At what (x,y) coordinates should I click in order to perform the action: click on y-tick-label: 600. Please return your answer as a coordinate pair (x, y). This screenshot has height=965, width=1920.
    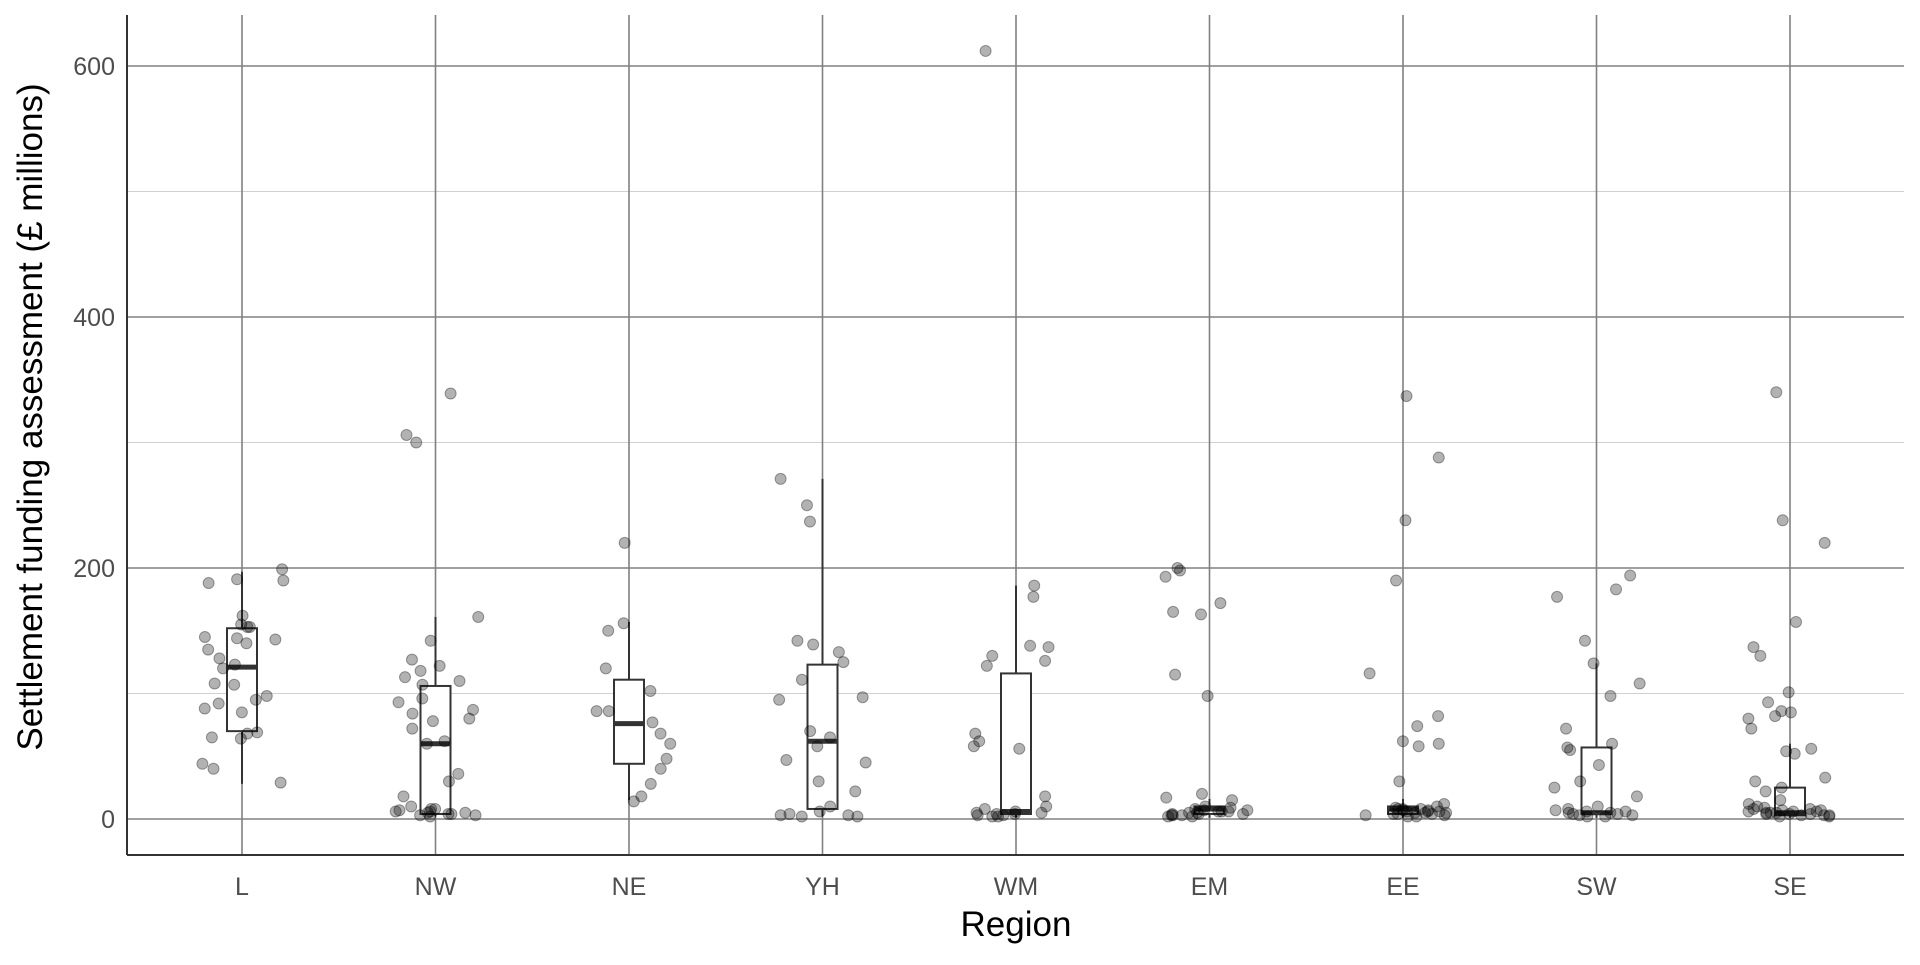
    Looking at the image, I should click on (94, 67).